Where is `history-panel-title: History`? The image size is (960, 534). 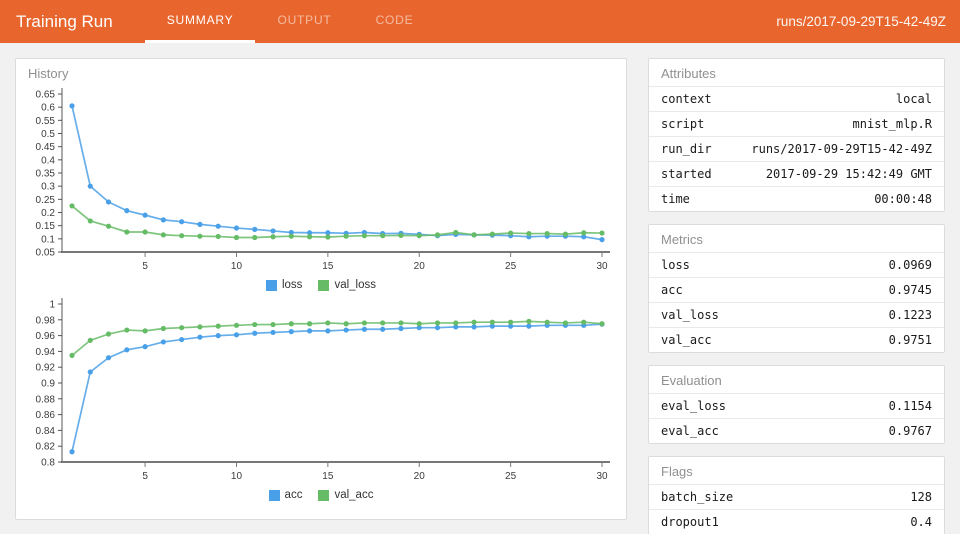 history-panel-title: History is located at coordinates (48, 73).